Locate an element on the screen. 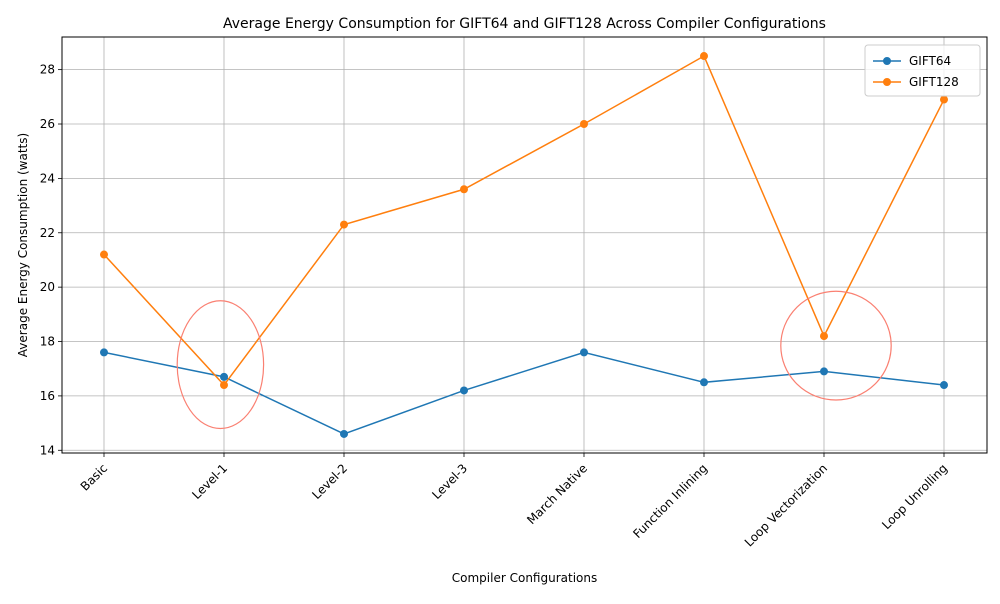 Image resolution: width=1000 pixels, height=604 pixels. y-tick-label: 16 is located at coordinates (47, 396).